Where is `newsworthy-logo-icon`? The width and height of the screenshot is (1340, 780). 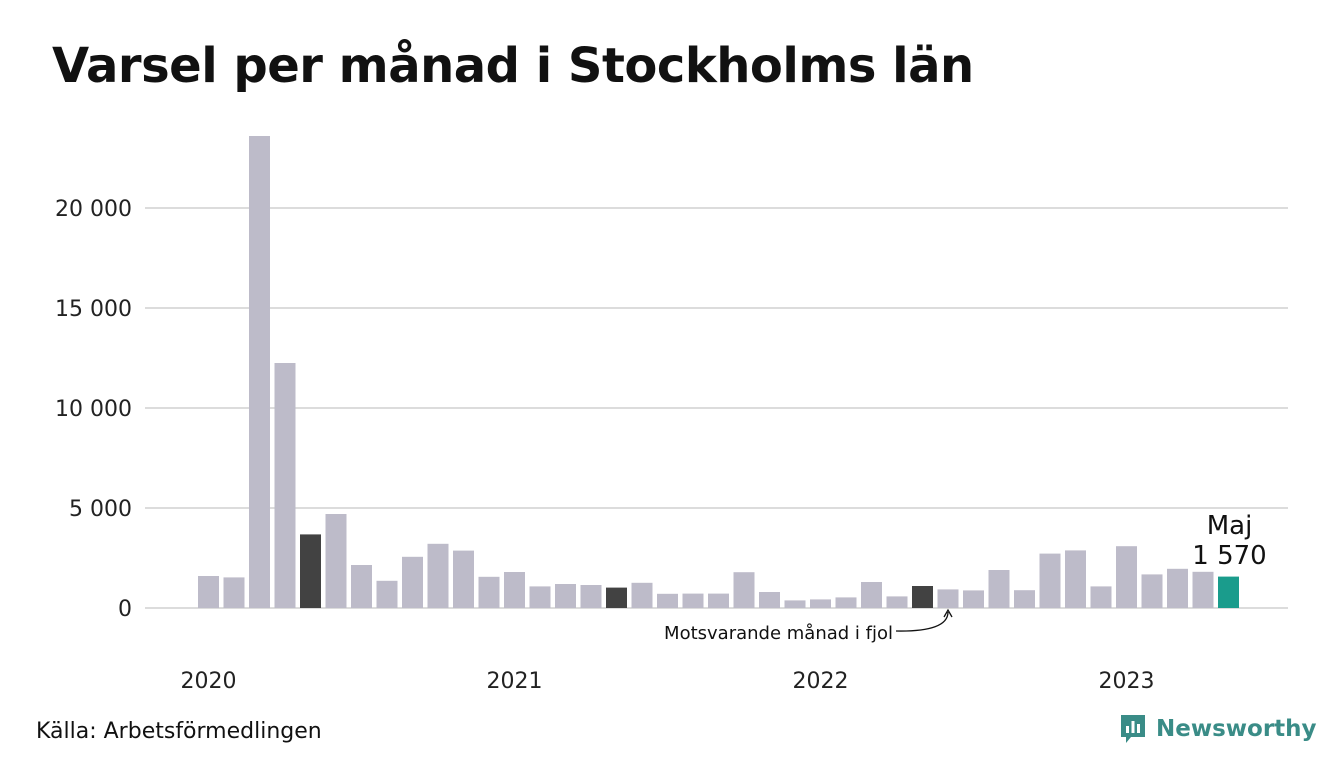
newsworthy-logo-icon is located at coordinates (1133, 729).